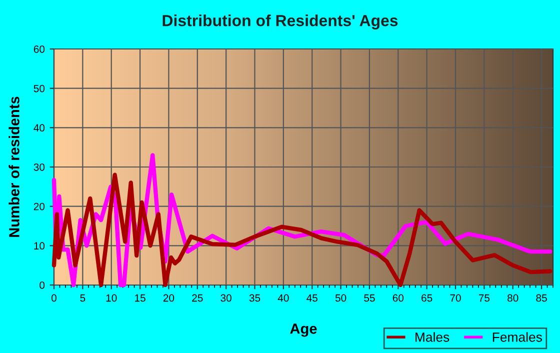  What do you see at coordinates (283, 298) in the screenshot?
I see `x-tick-label: 40` at bounding box center [283, 298].